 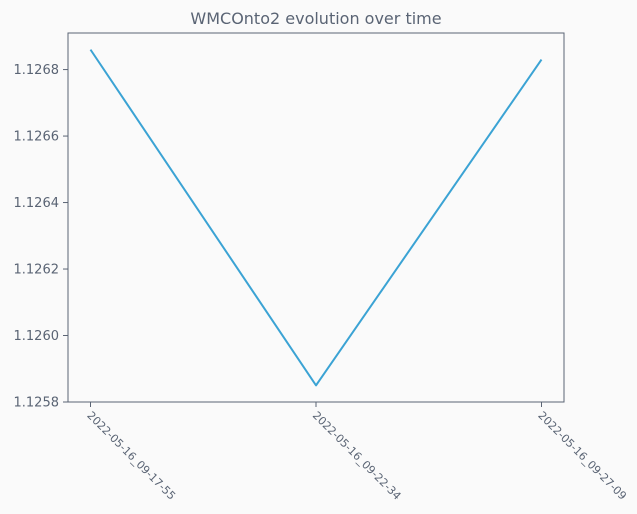 I want to click on y-tick-label: 1.1258, so click(x=37, y=403).